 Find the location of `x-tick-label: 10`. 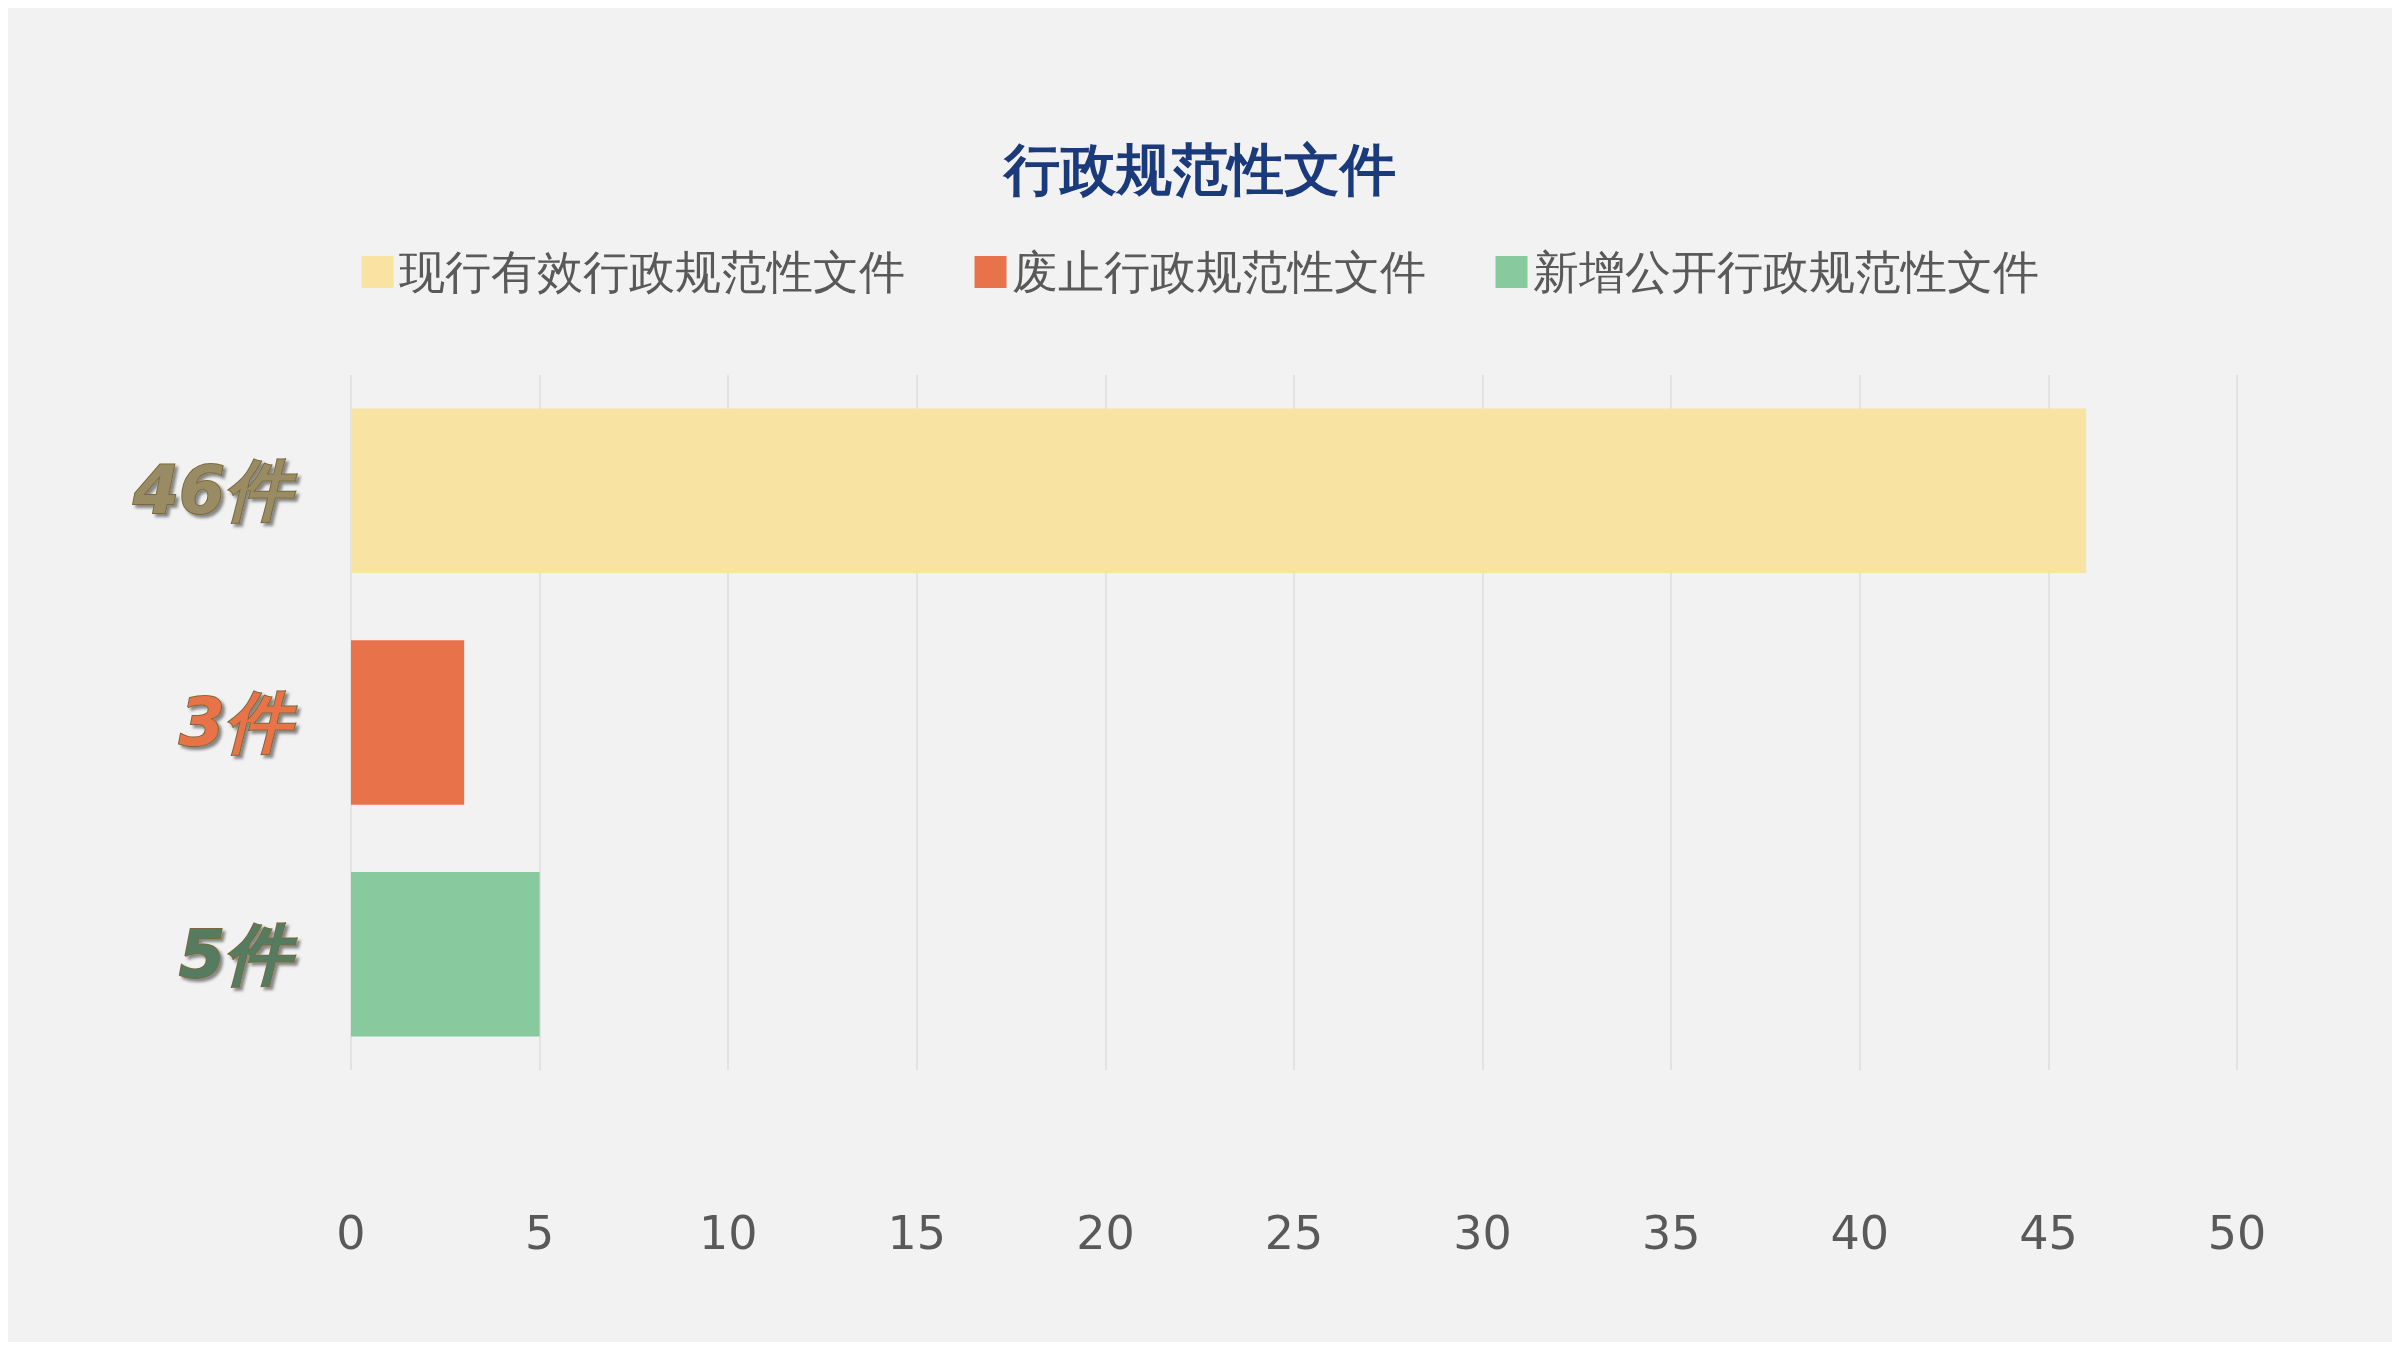

x-tick-label: 10 is located at coordinates (728, 1233).